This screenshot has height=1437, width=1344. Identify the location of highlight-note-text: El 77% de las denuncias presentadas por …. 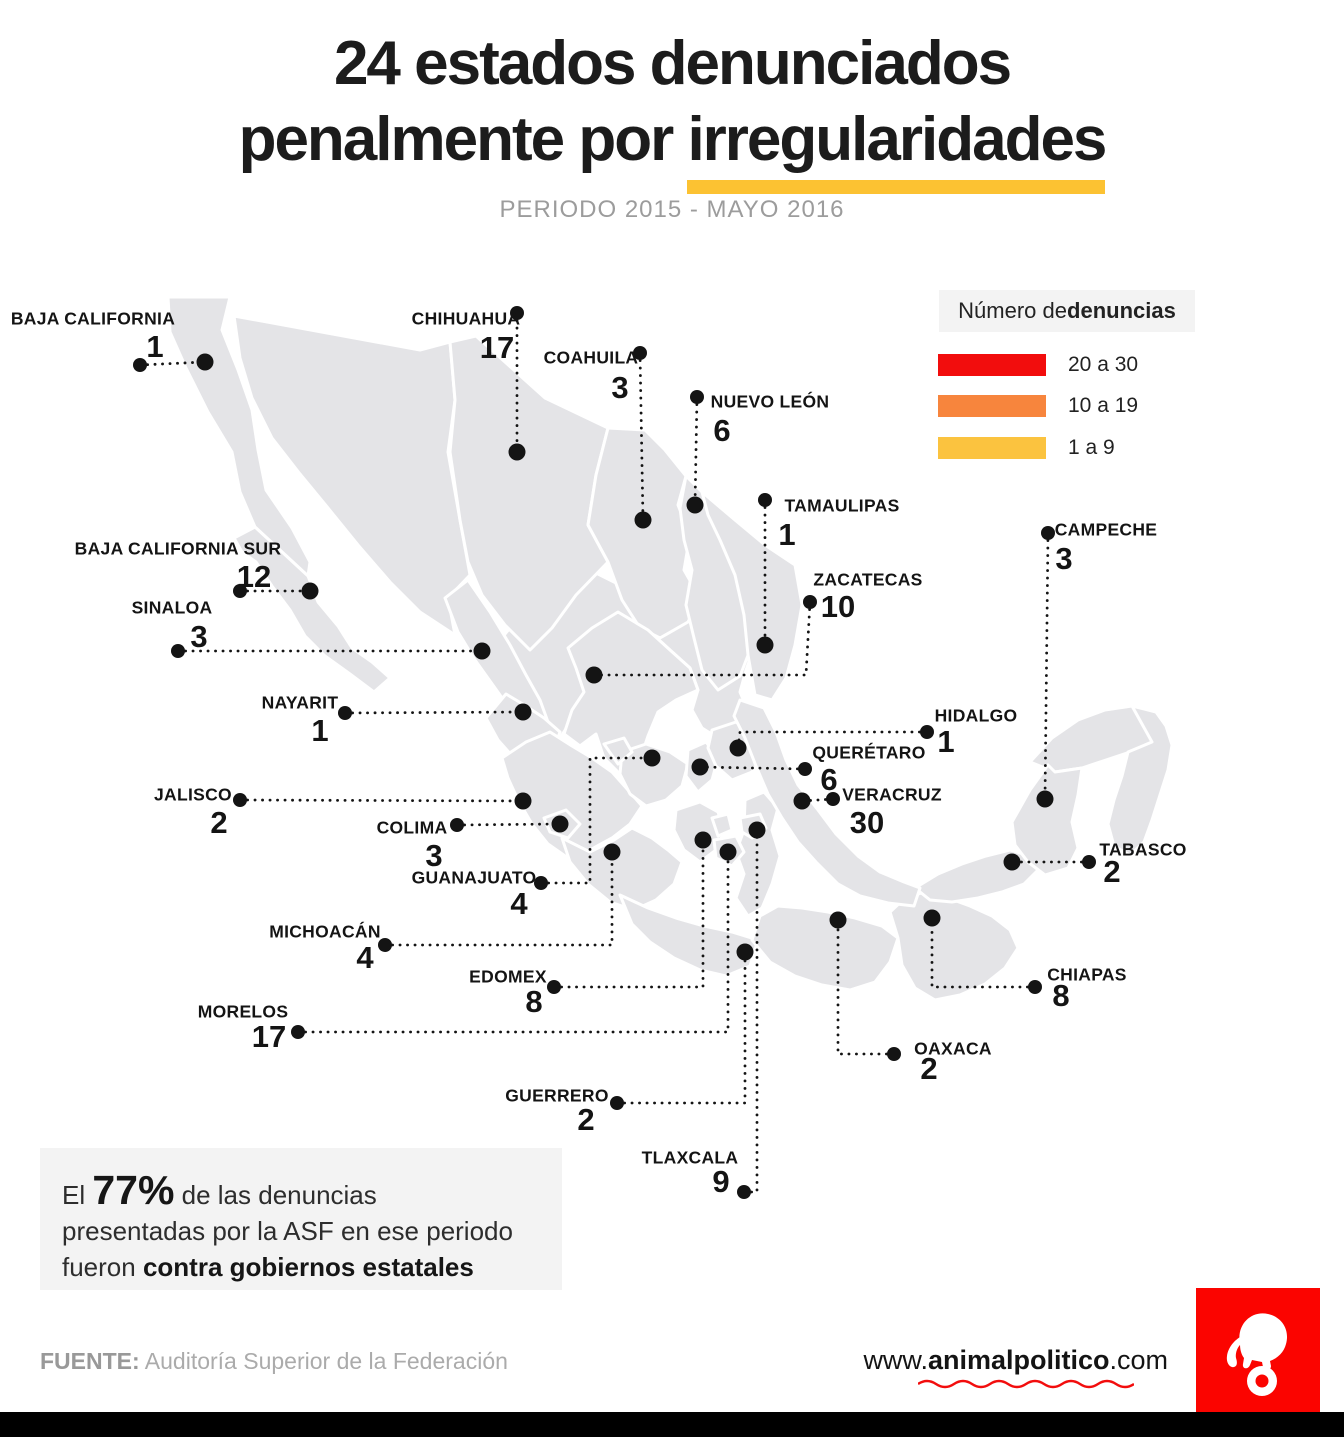
(287, 1225).